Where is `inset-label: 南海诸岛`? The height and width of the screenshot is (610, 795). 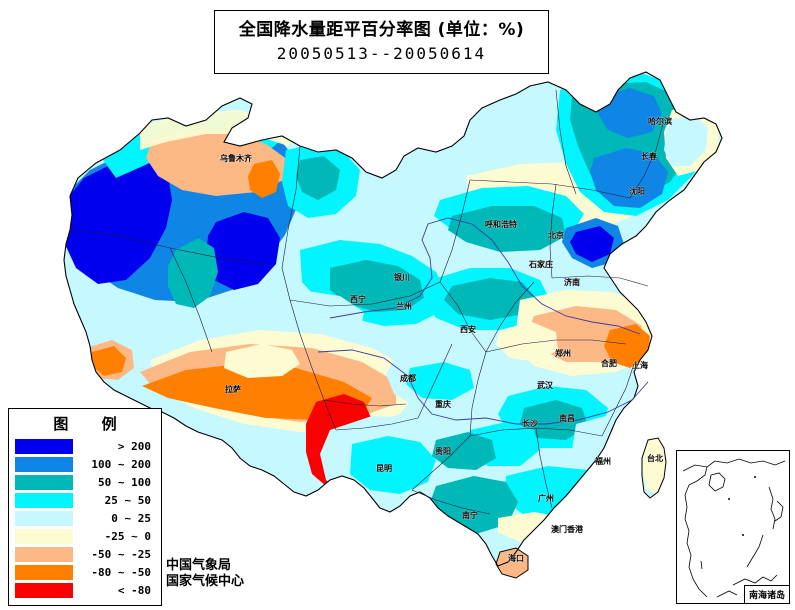 inset-label: 南海诸岛 is located at coordinates (766, 594).